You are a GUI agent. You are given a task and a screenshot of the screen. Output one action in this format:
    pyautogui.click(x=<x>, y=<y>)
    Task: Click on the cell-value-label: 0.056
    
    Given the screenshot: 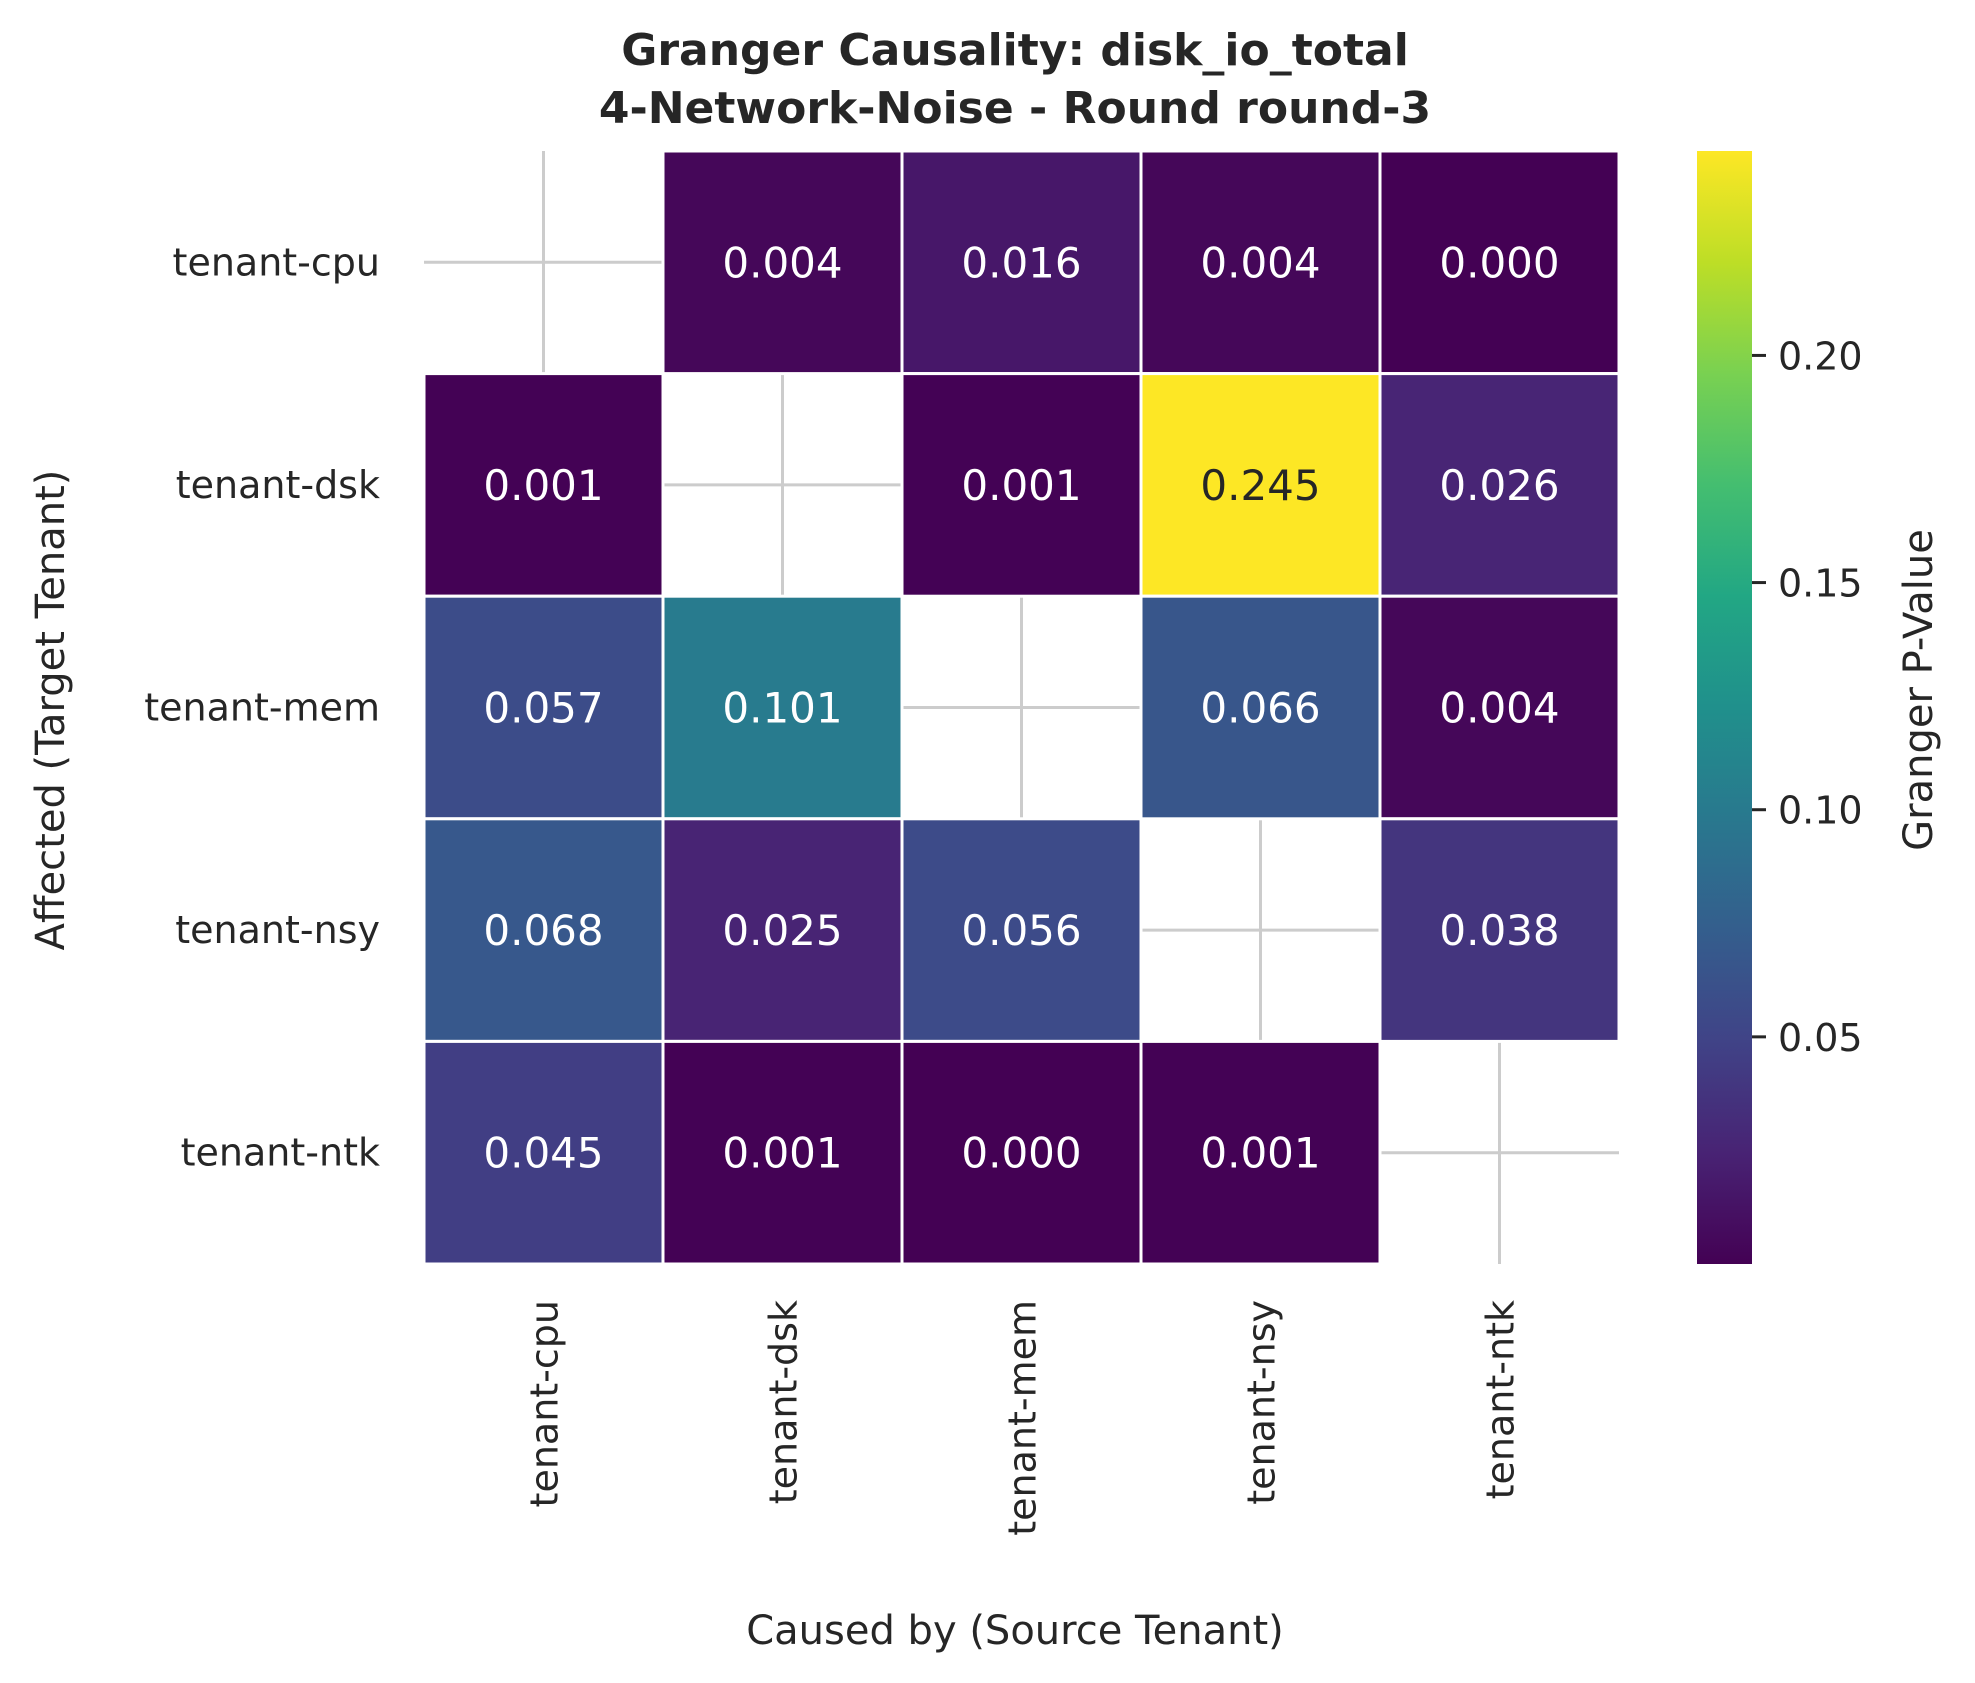 What is the action you would take?
    pyautogui.click(x=1021, y=930)
    